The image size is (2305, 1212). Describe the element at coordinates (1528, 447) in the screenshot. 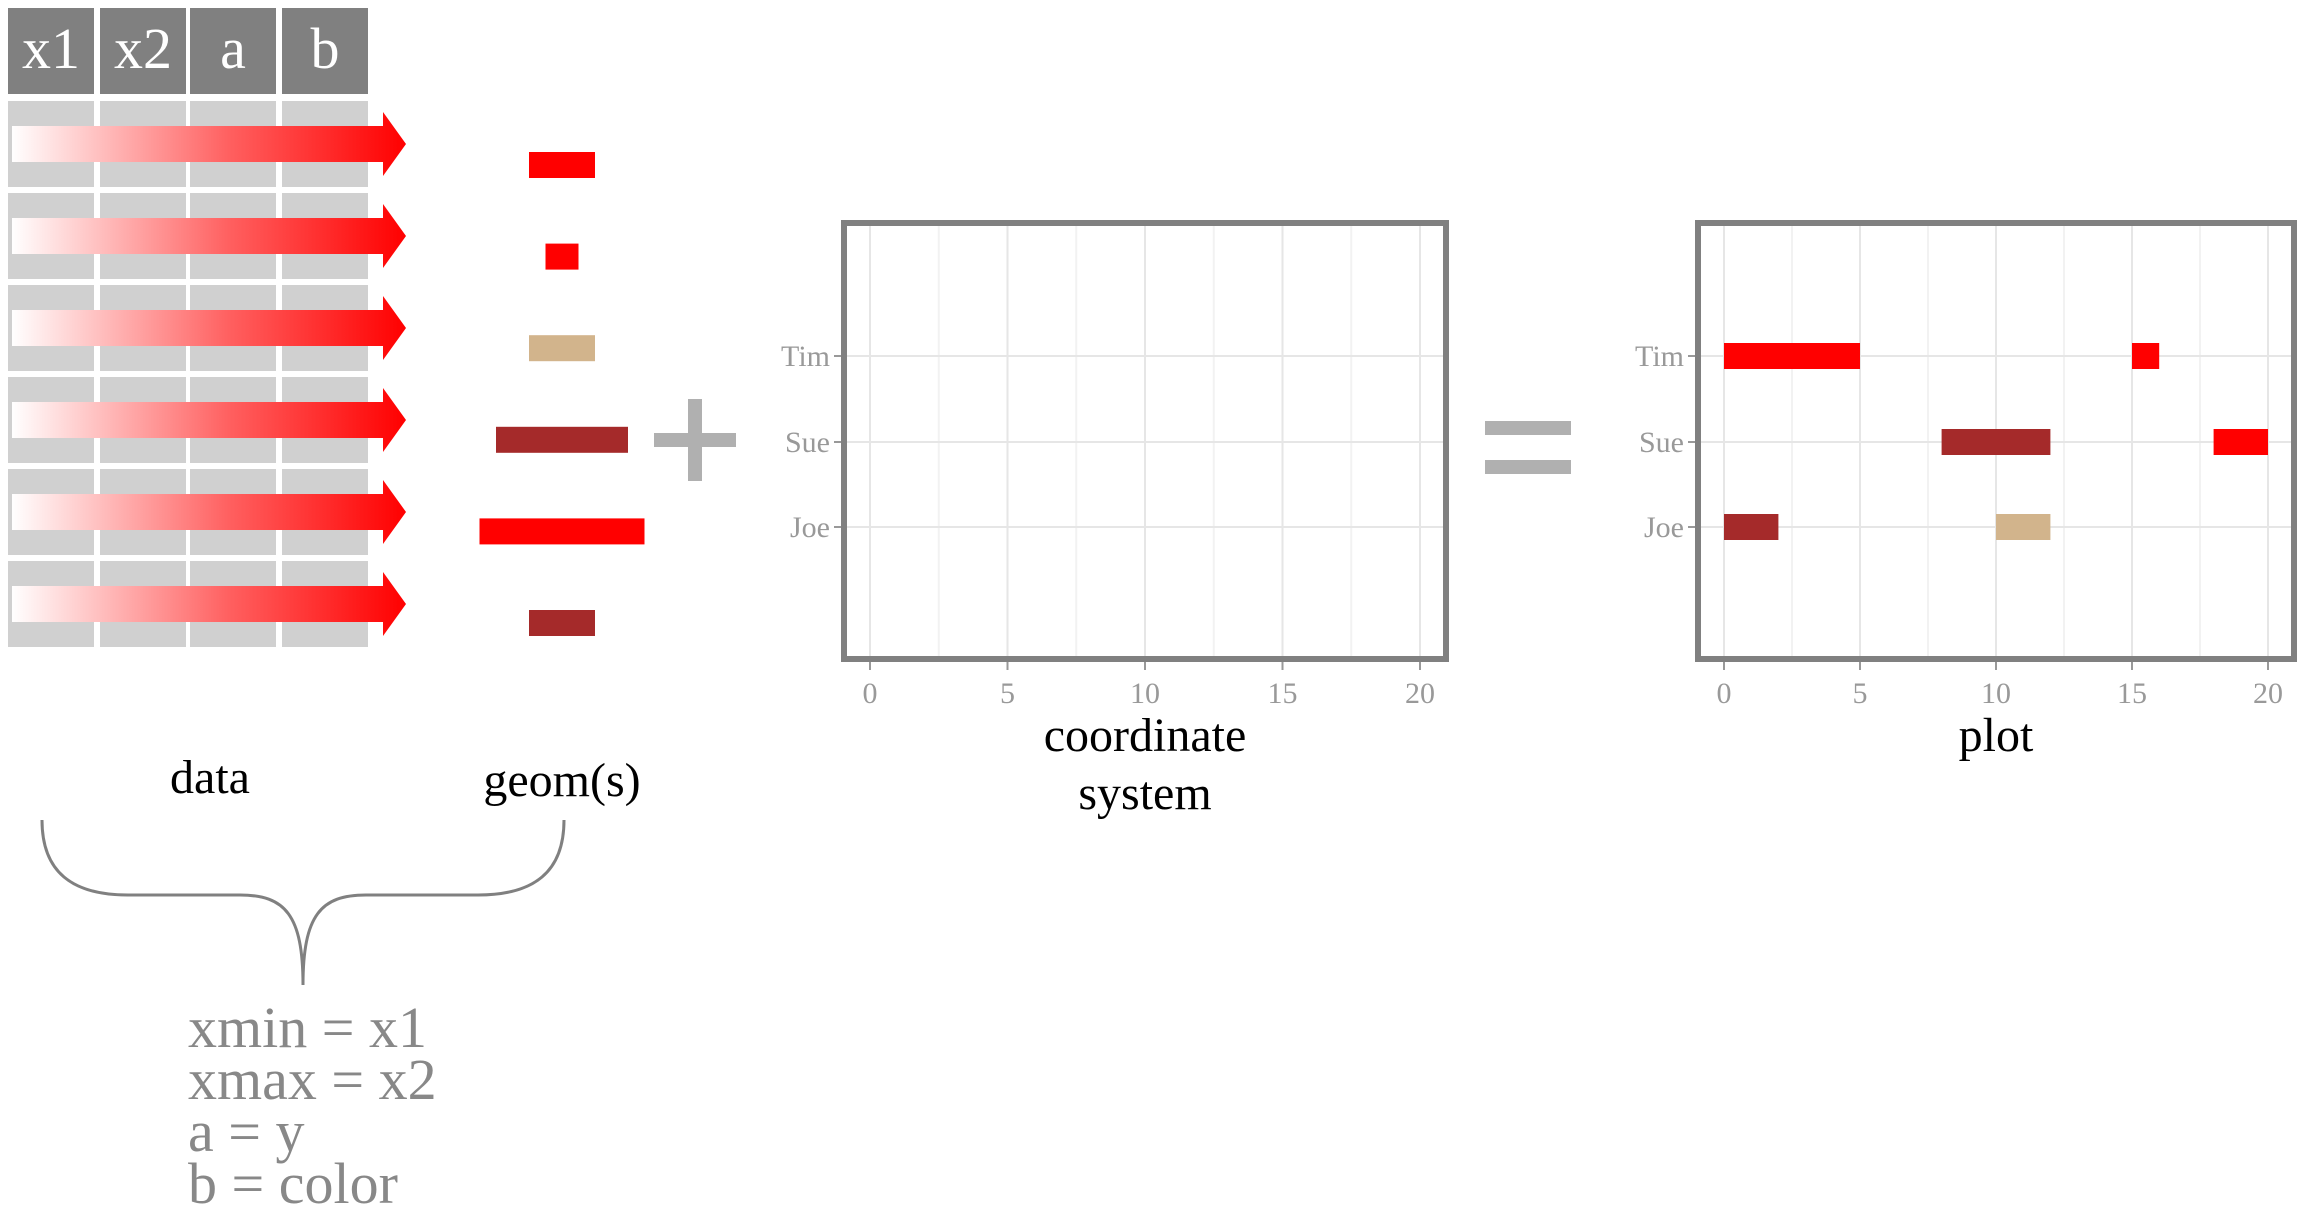

I see `equals-operator` at that location.